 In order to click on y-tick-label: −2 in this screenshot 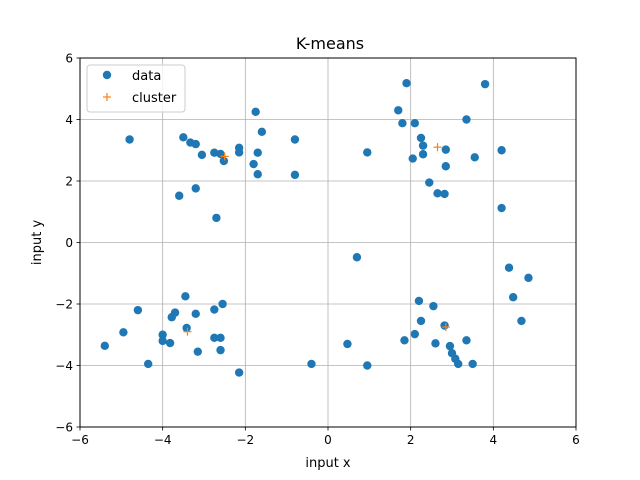, I will do `click(64, 305)`.